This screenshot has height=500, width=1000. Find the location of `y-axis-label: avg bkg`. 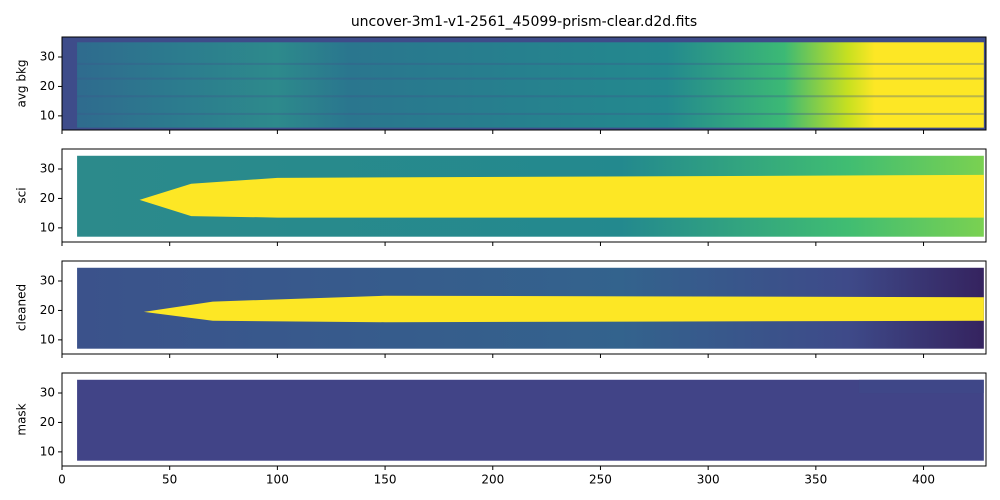

y-axis-label: avg bkg is located at coordinates (22, 83).